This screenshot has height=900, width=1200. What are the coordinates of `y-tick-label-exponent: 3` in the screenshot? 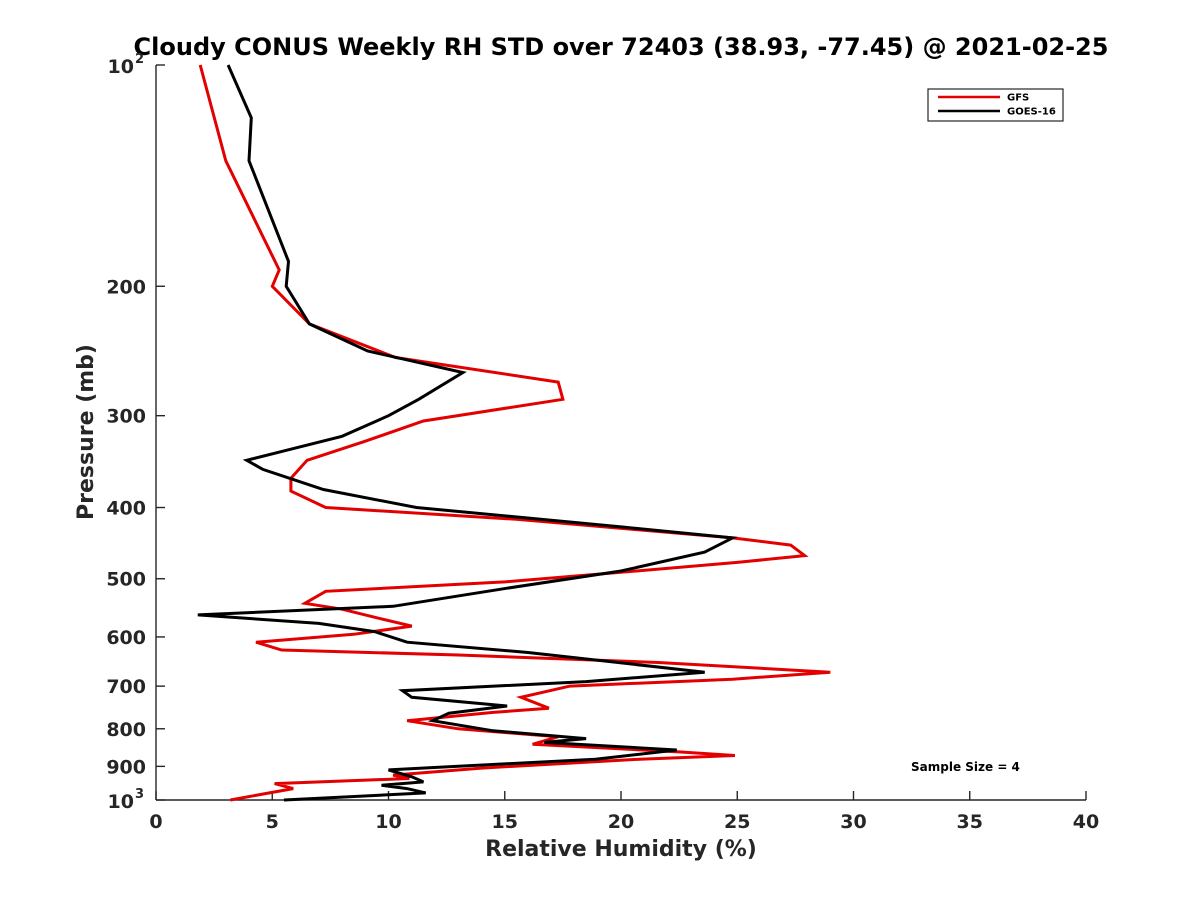 It's located at (139, 794).